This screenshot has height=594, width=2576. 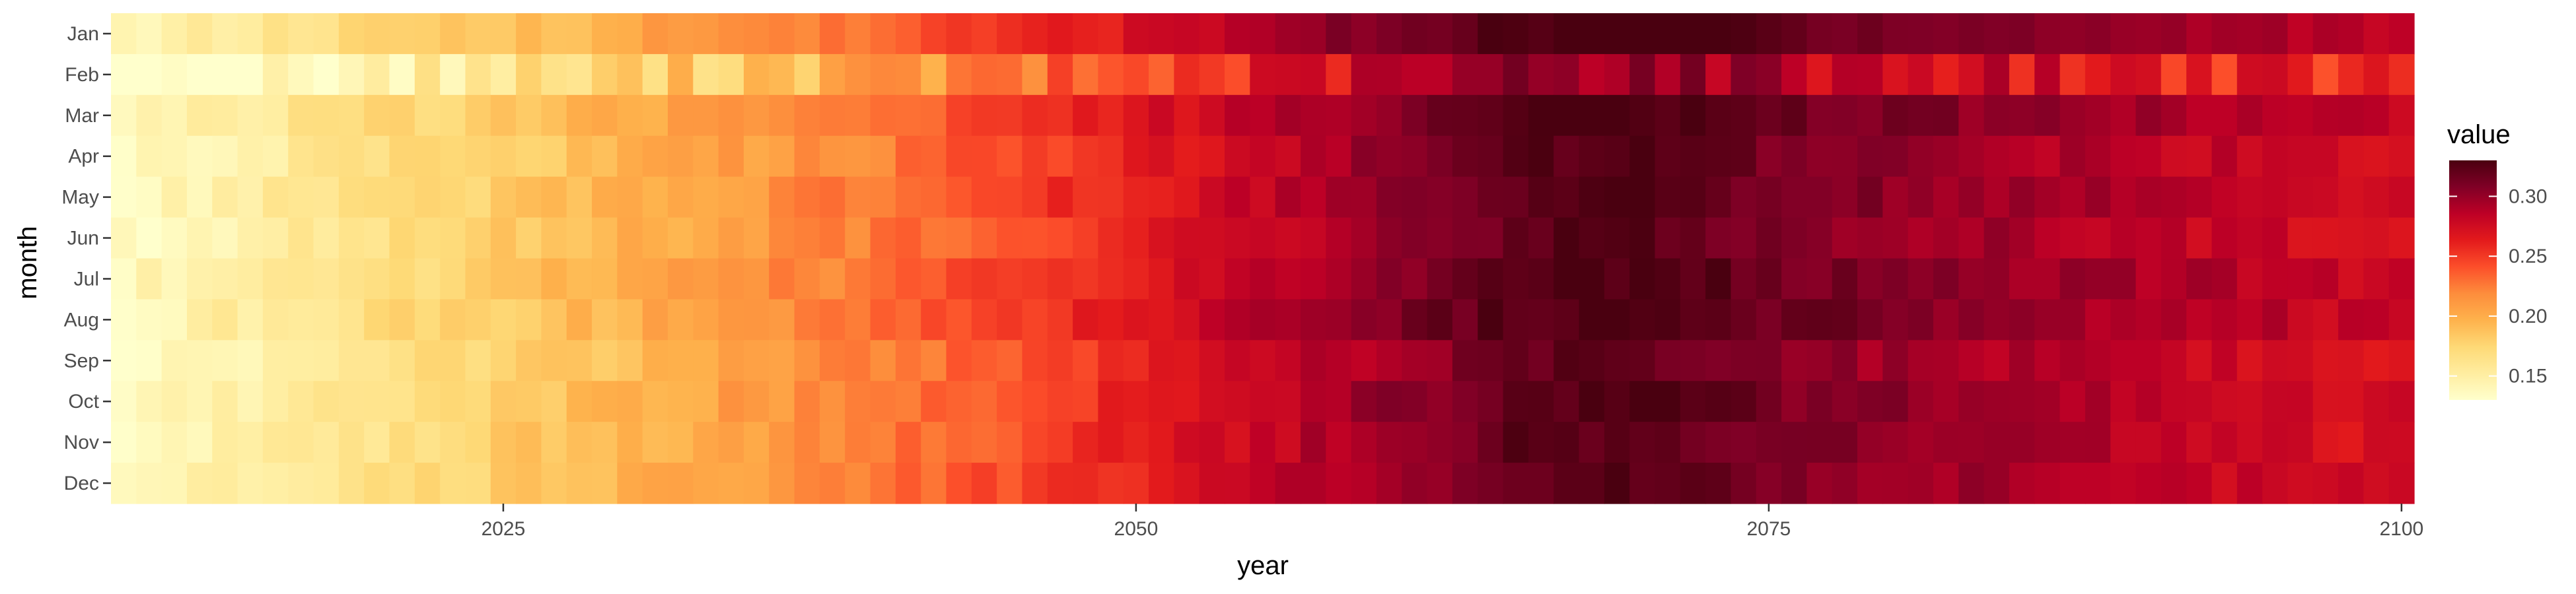 I want to click on legend-title: value, so click(x=2479, y=134).